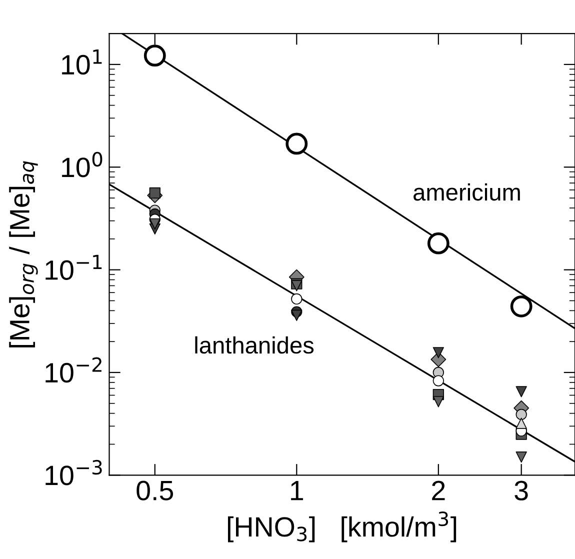  I want to click on y-axis-title: [Me]$_{org}$ / [Me]$_{aq}$, so click(23, 254).